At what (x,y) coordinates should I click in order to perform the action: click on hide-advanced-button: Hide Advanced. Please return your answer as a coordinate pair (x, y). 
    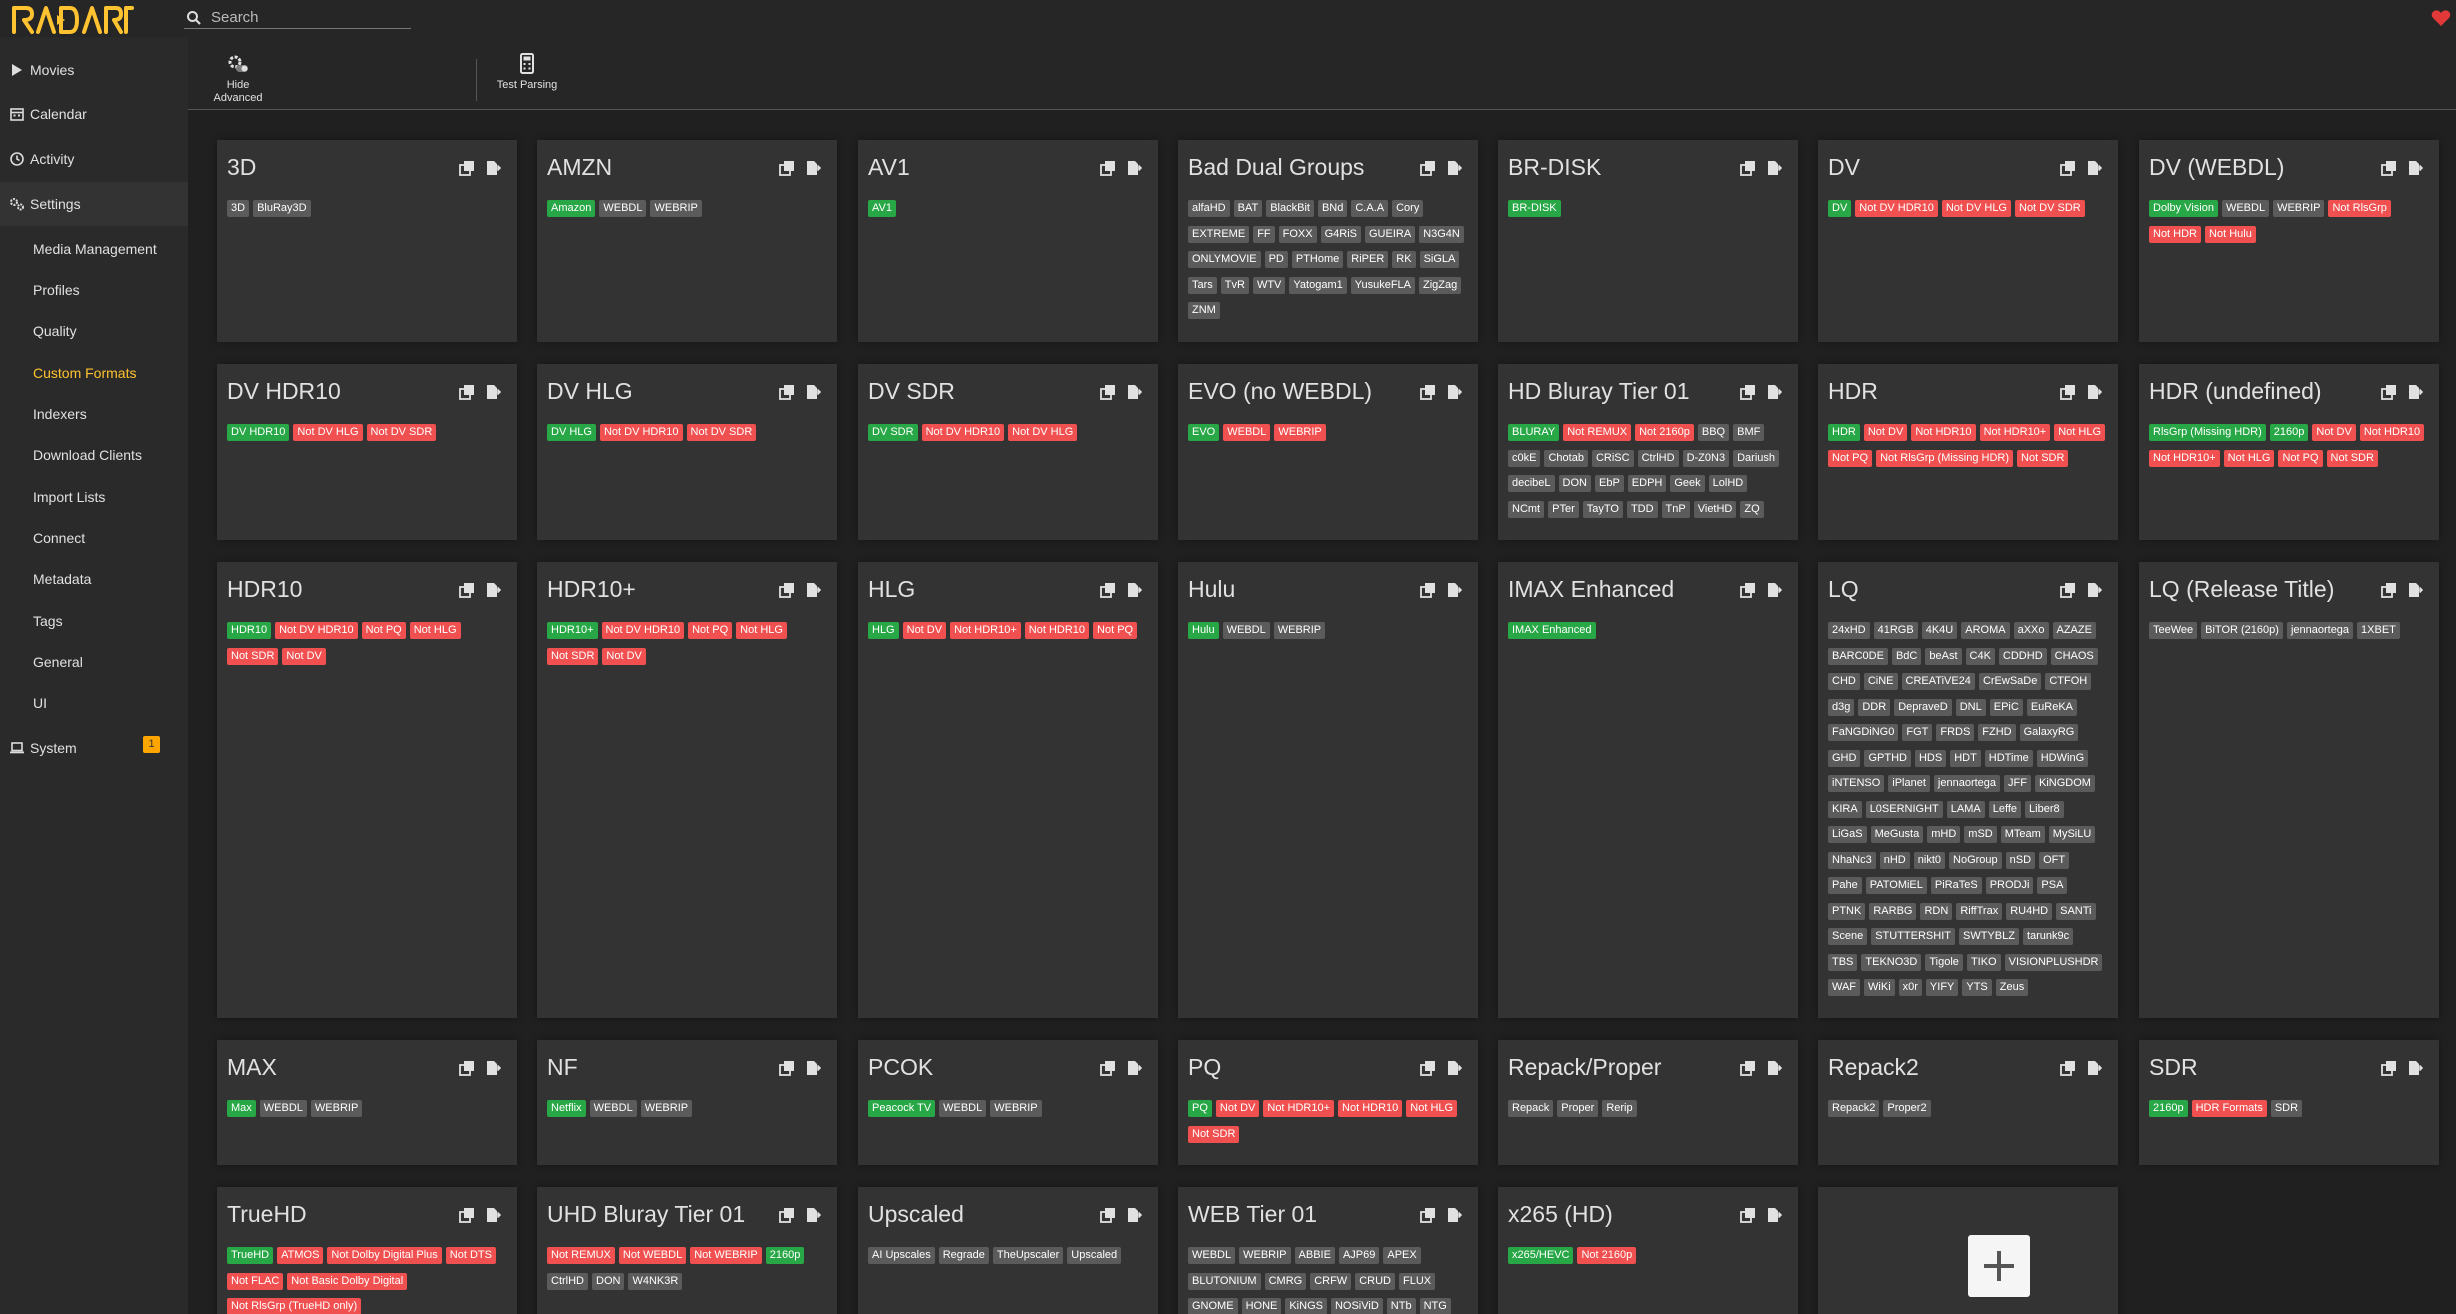
    Looking at the image, I should click on (238, 78).